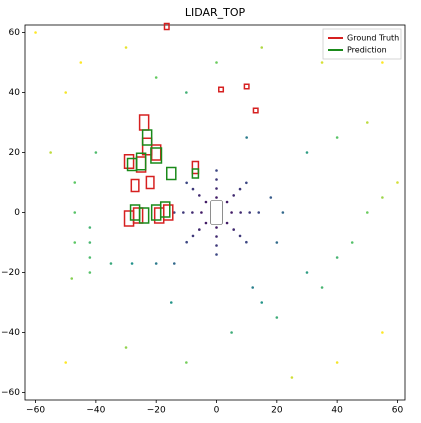 Image resolution: width=421 pixels, height=423 pixels. Describe the element at coordinates (10, 393) in the screenshot. I see `y-tick-label: −60` at that location.